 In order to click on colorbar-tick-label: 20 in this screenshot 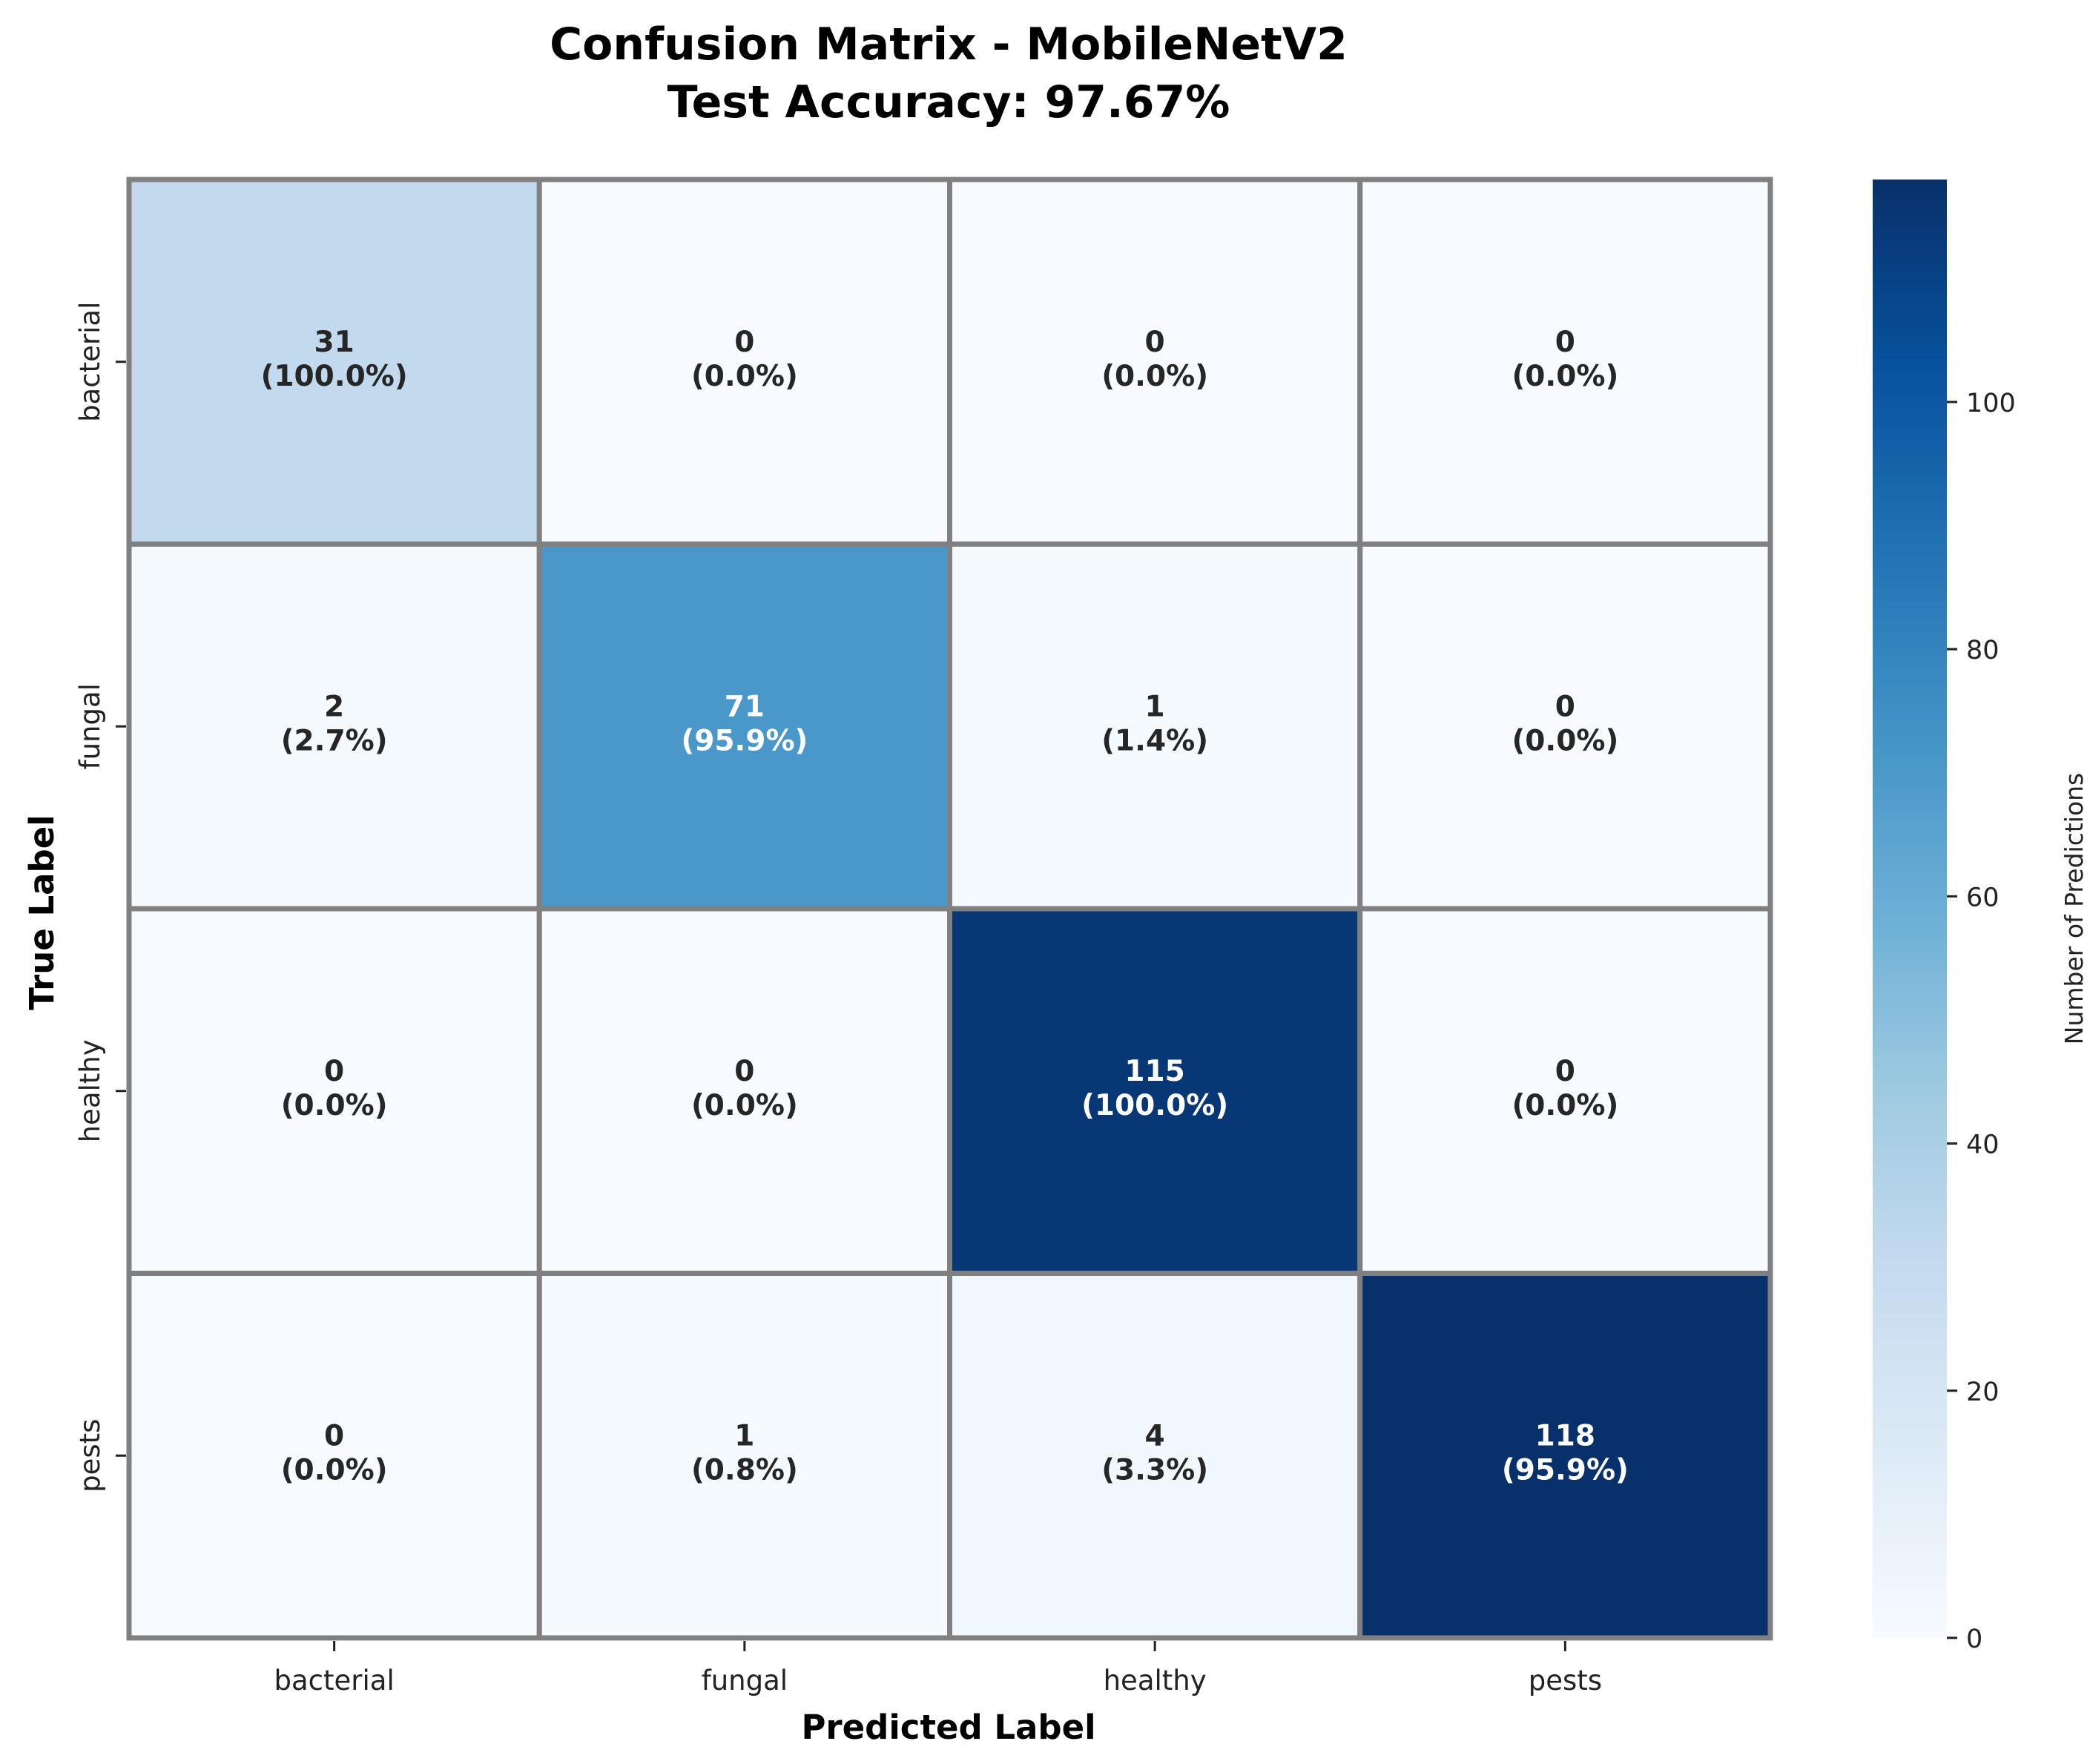, I will do `click(1983, 1392)`.